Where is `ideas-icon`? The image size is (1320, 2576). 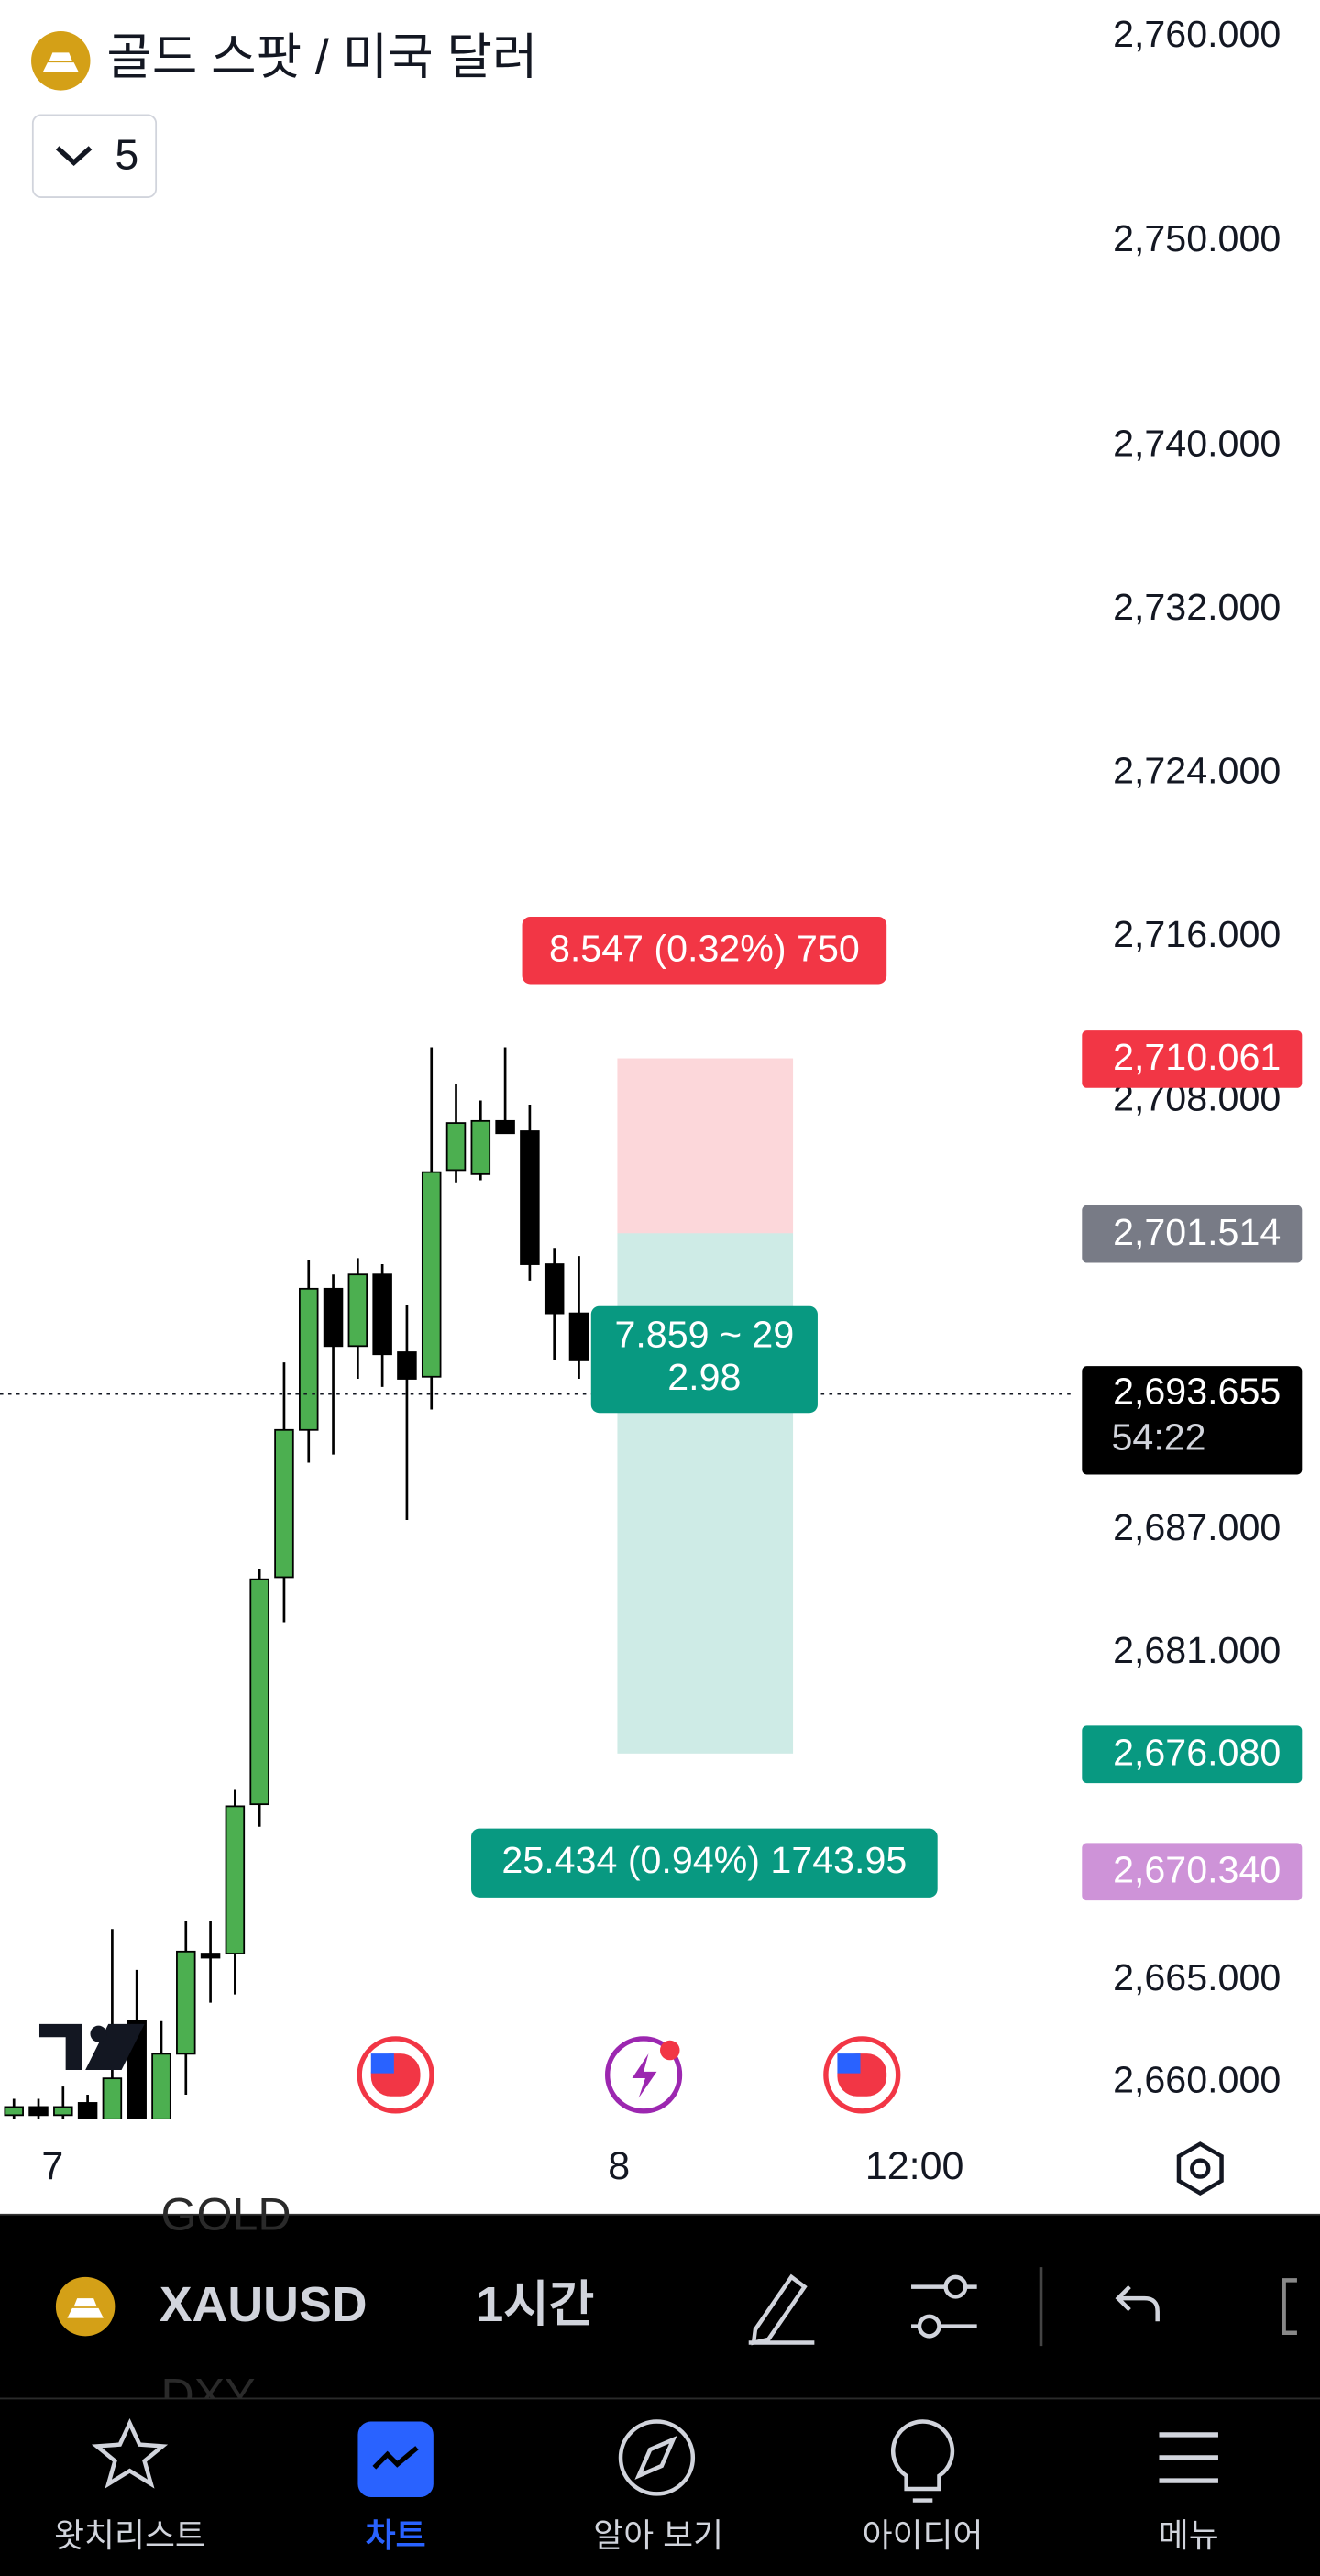
ideas-icon is located at coordinates (923, 2461).